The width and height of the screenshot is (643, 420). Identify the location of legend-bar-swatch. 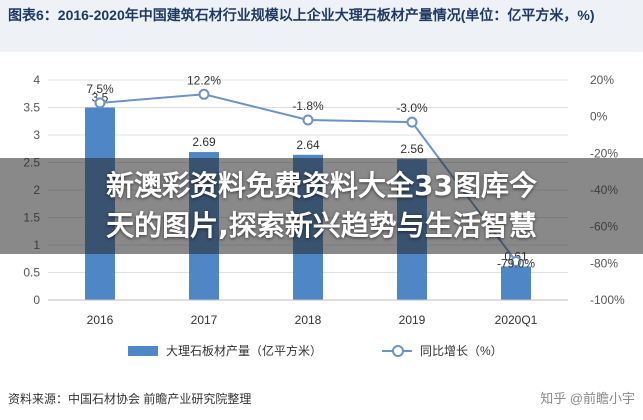
(143, 351).